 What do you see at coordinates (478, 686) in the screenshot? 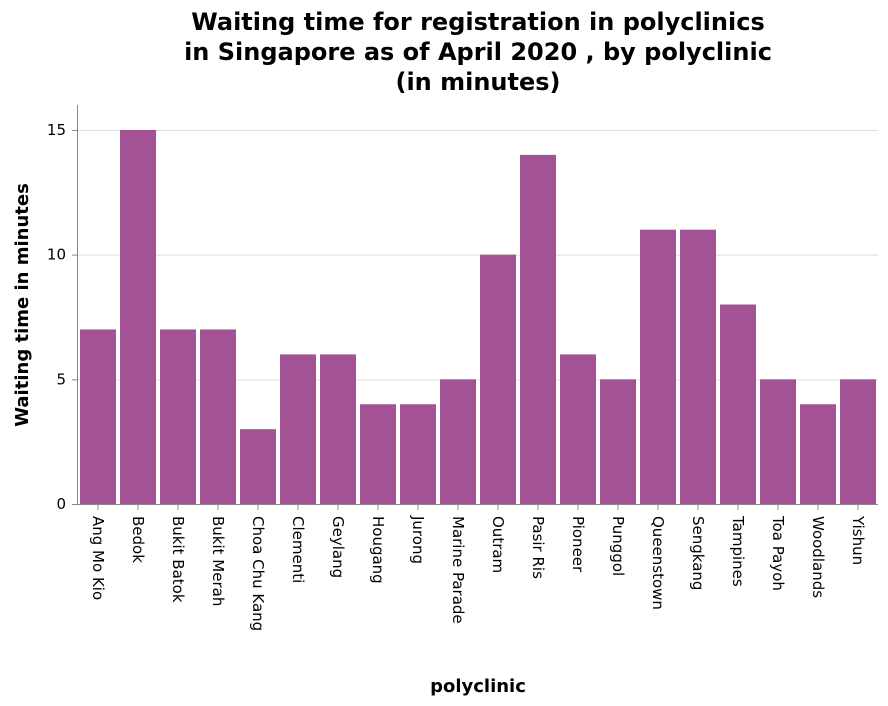
I see `x-axis-title: polyclinic` at bounding box center [478, 686].